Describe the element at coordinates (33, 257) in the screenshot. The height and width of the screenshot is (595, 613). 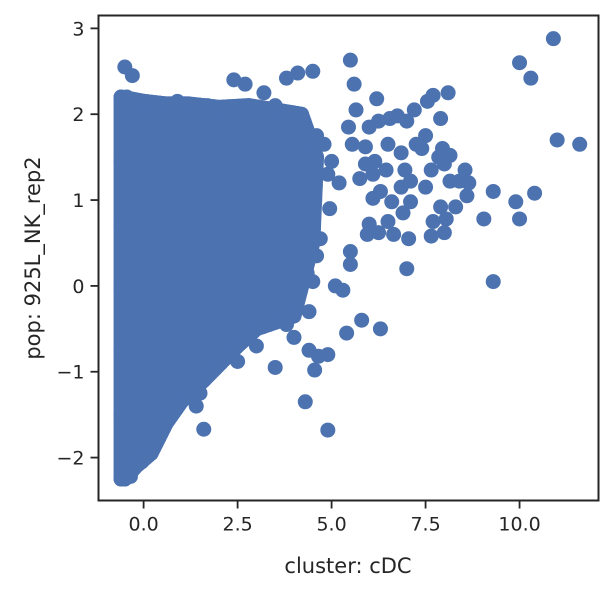
I see `y-axis-label: pop: 925L_NK_rep2` at that location.